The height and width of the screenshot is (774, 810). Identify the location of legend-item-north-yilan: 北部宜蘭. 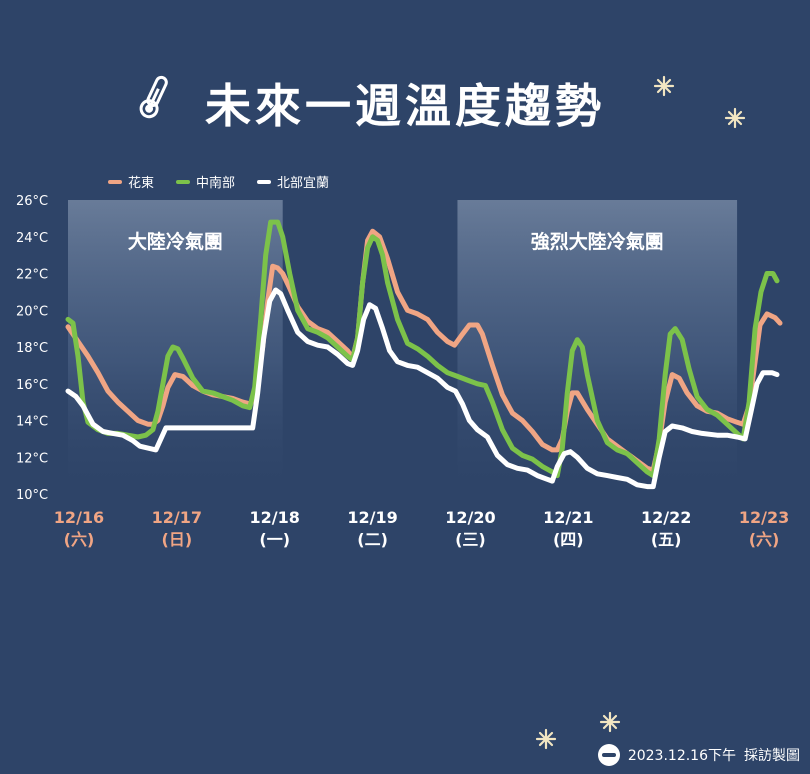
(293, 181).